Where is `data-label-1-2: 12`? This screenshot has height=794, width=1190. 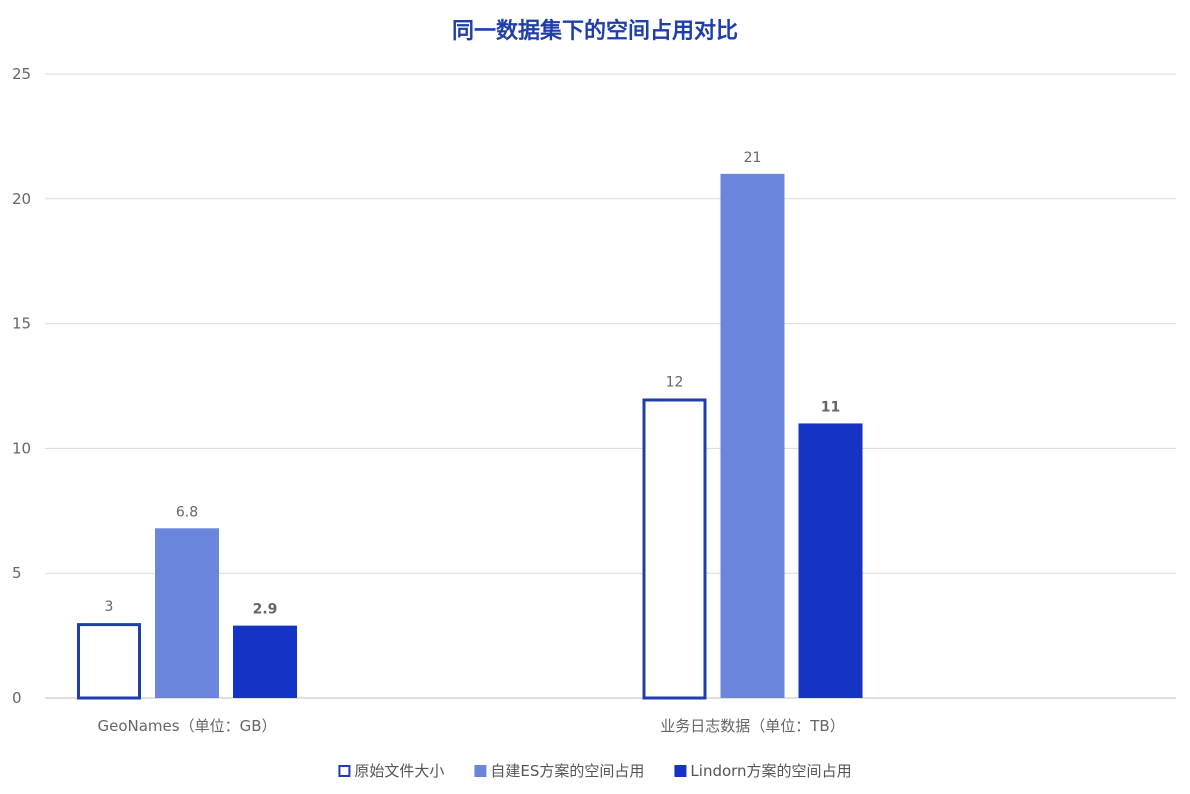 data-label-1-2: 12 is located at coordinates (675, 382).